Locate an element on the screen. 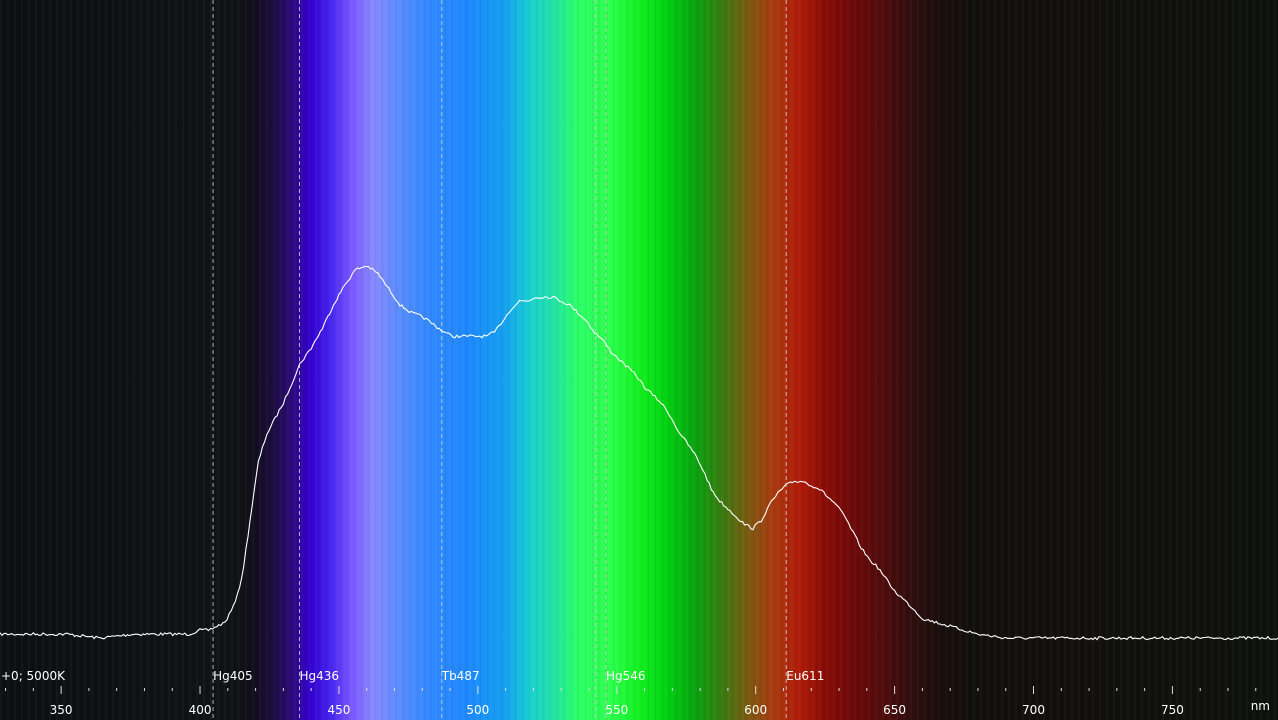 This screenshot has width=1278, height=720. reference-labels: Hg405 Hg436 Tb487 Hg546 Eu611 is located at coordinates (518, 676).